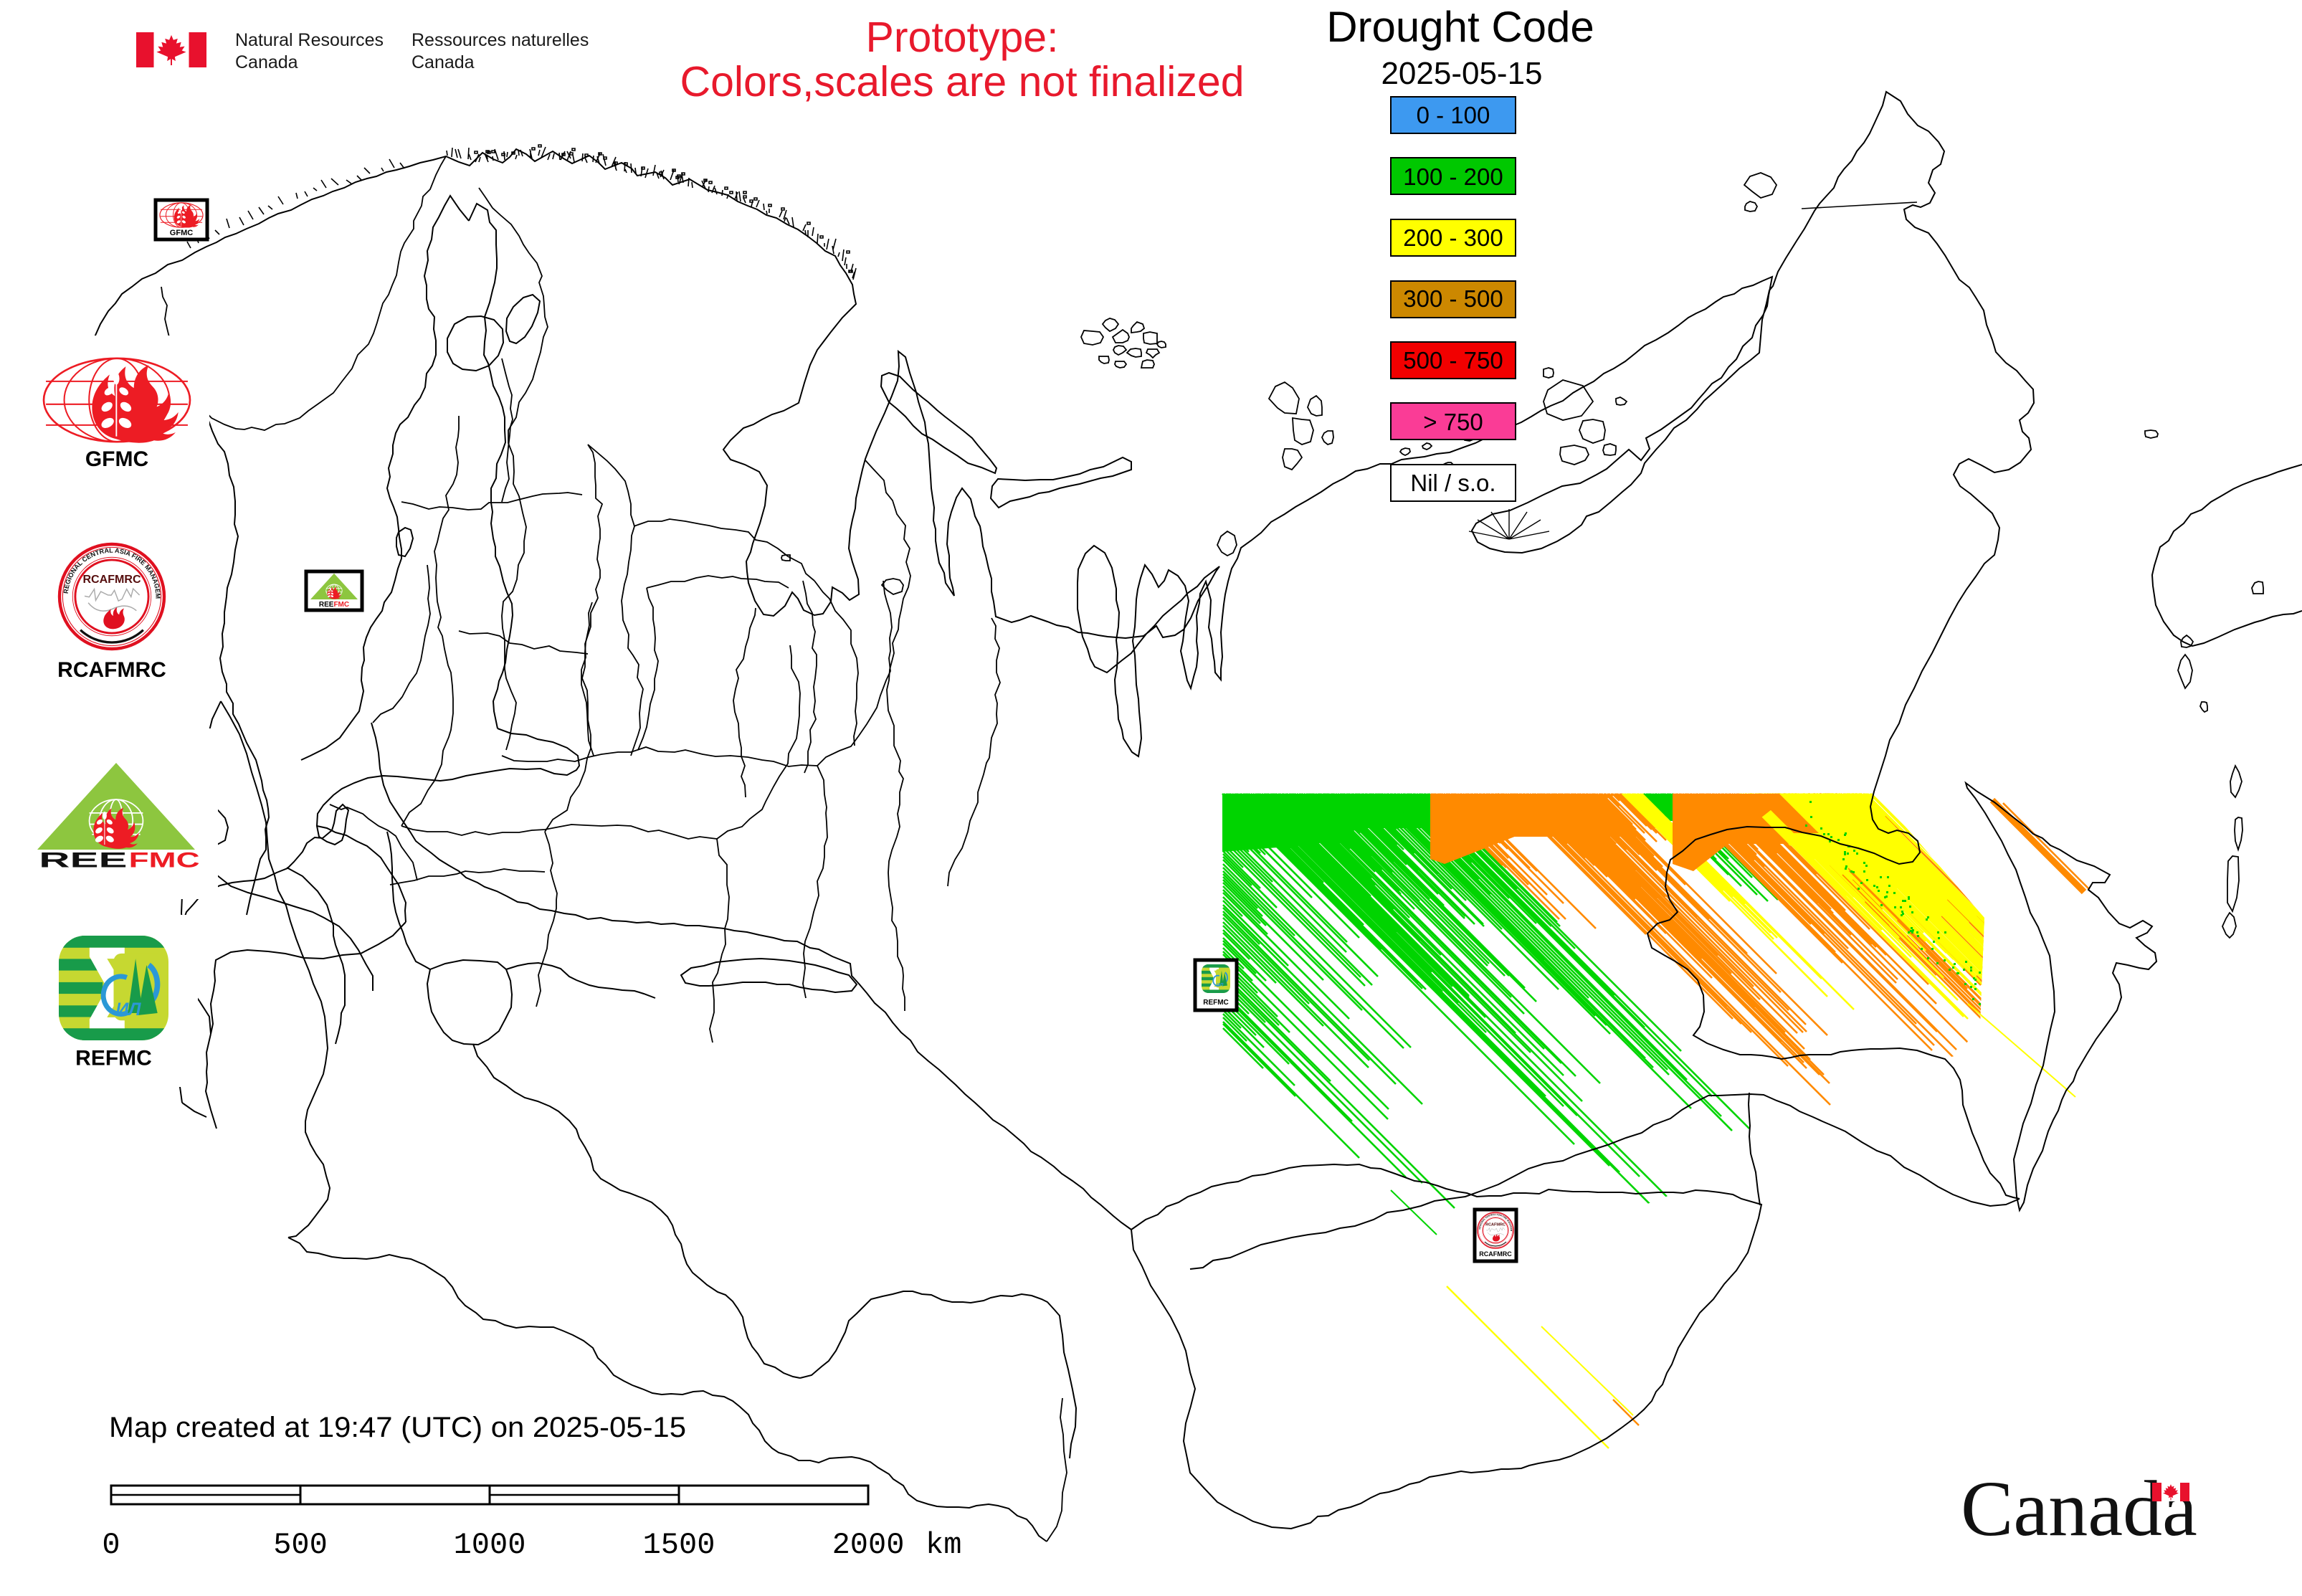  What do you see at coordinates (165, 861) in the screenshot?
I see `svg-text: FMC` at bounding box center [165, 861].